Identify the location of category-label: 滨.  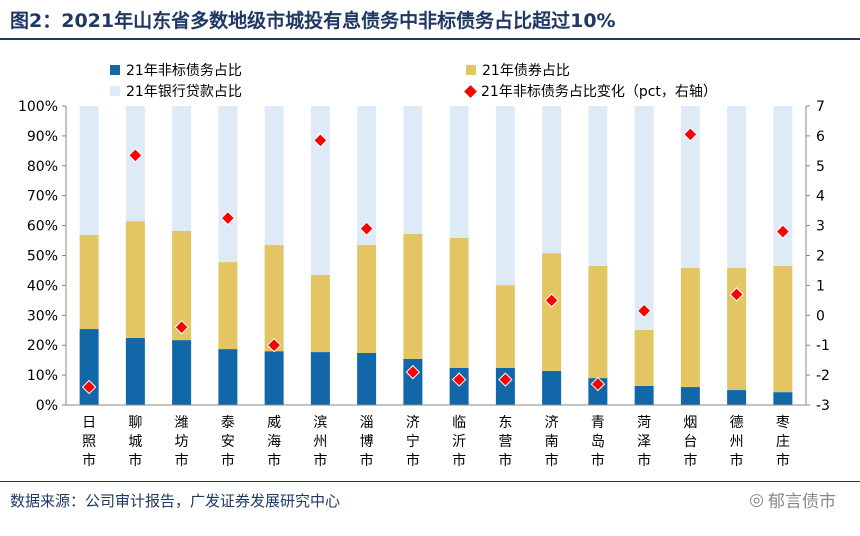
(320, 423).